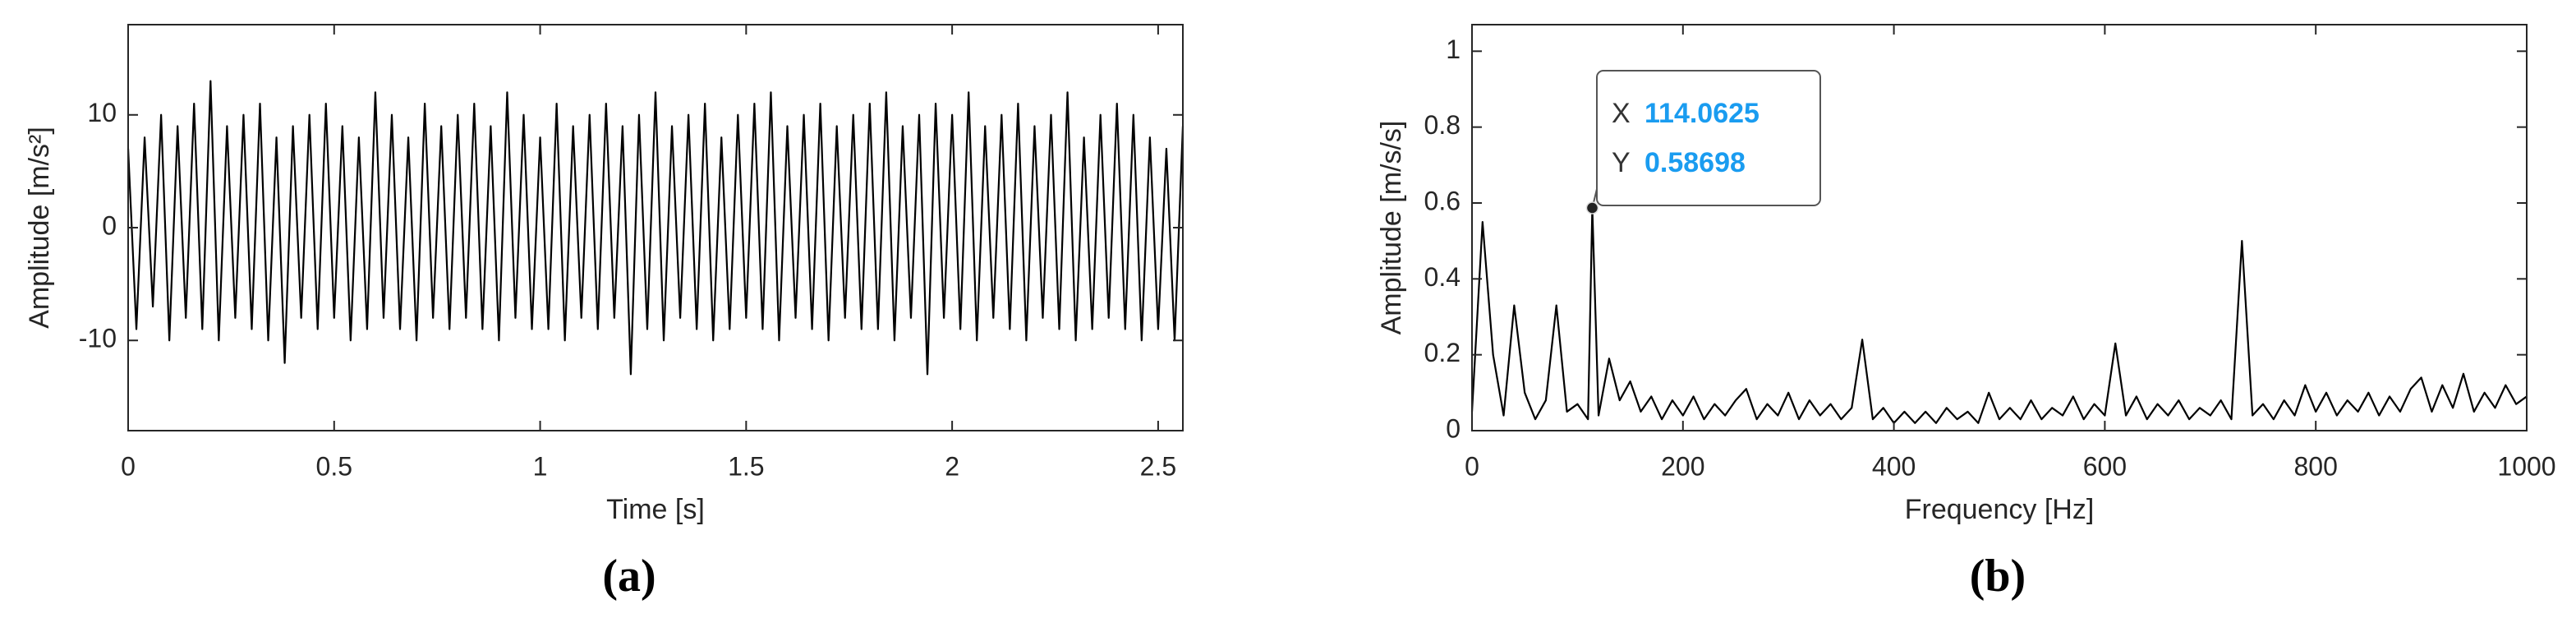 This screenshot has width=2576, height=632. What do you see at coordinates (1592, 208) in the screenshot?
I see `datatip-marker` at bounding box center [1592, 208].